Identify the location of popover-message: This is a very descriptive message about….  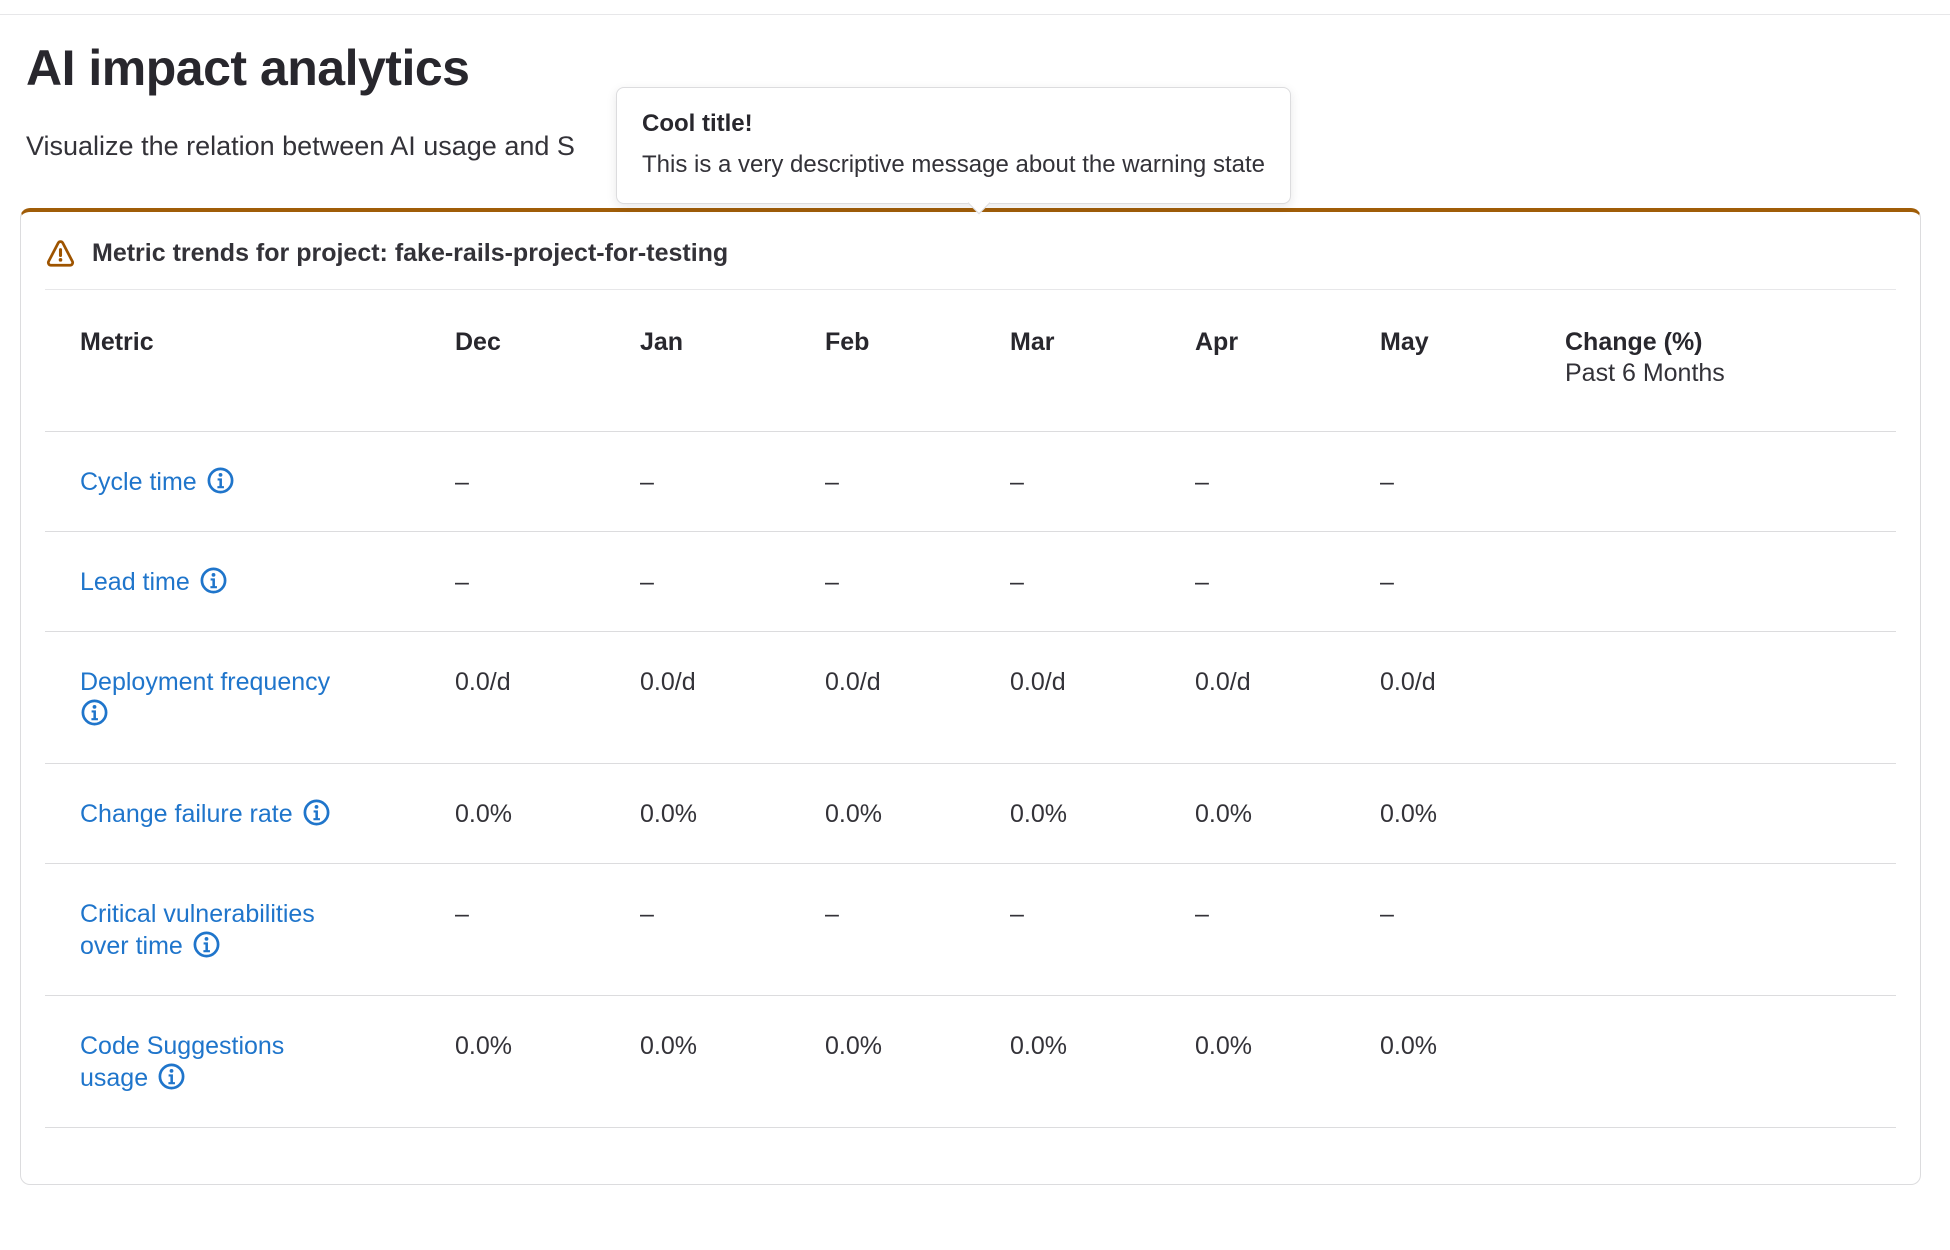
(953, 164).